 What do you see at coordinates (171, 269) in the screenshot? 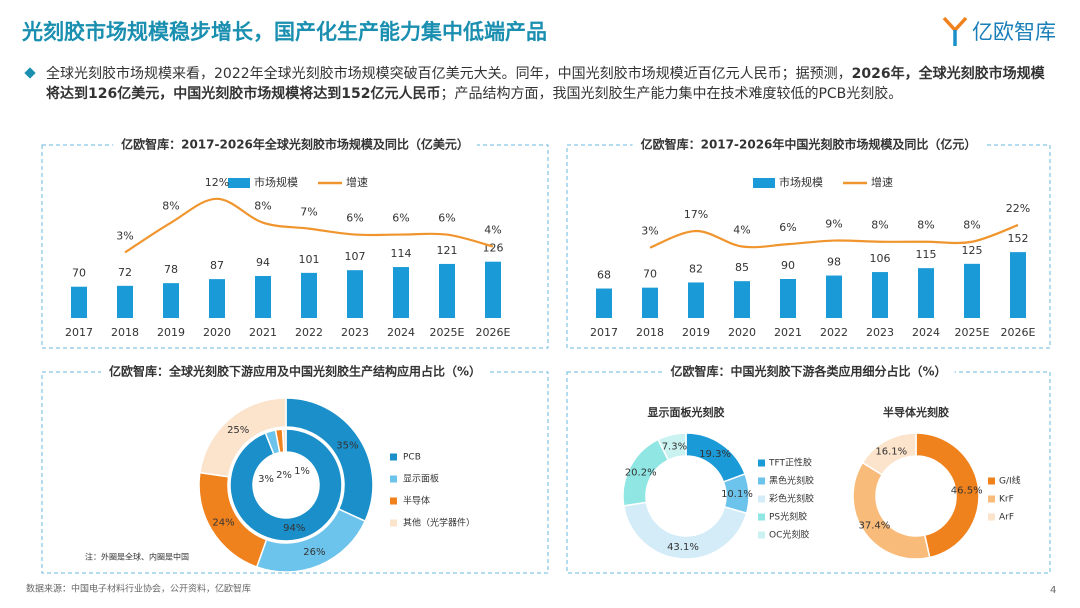
I see `data-label: 78` at bounding box center [171, 269].